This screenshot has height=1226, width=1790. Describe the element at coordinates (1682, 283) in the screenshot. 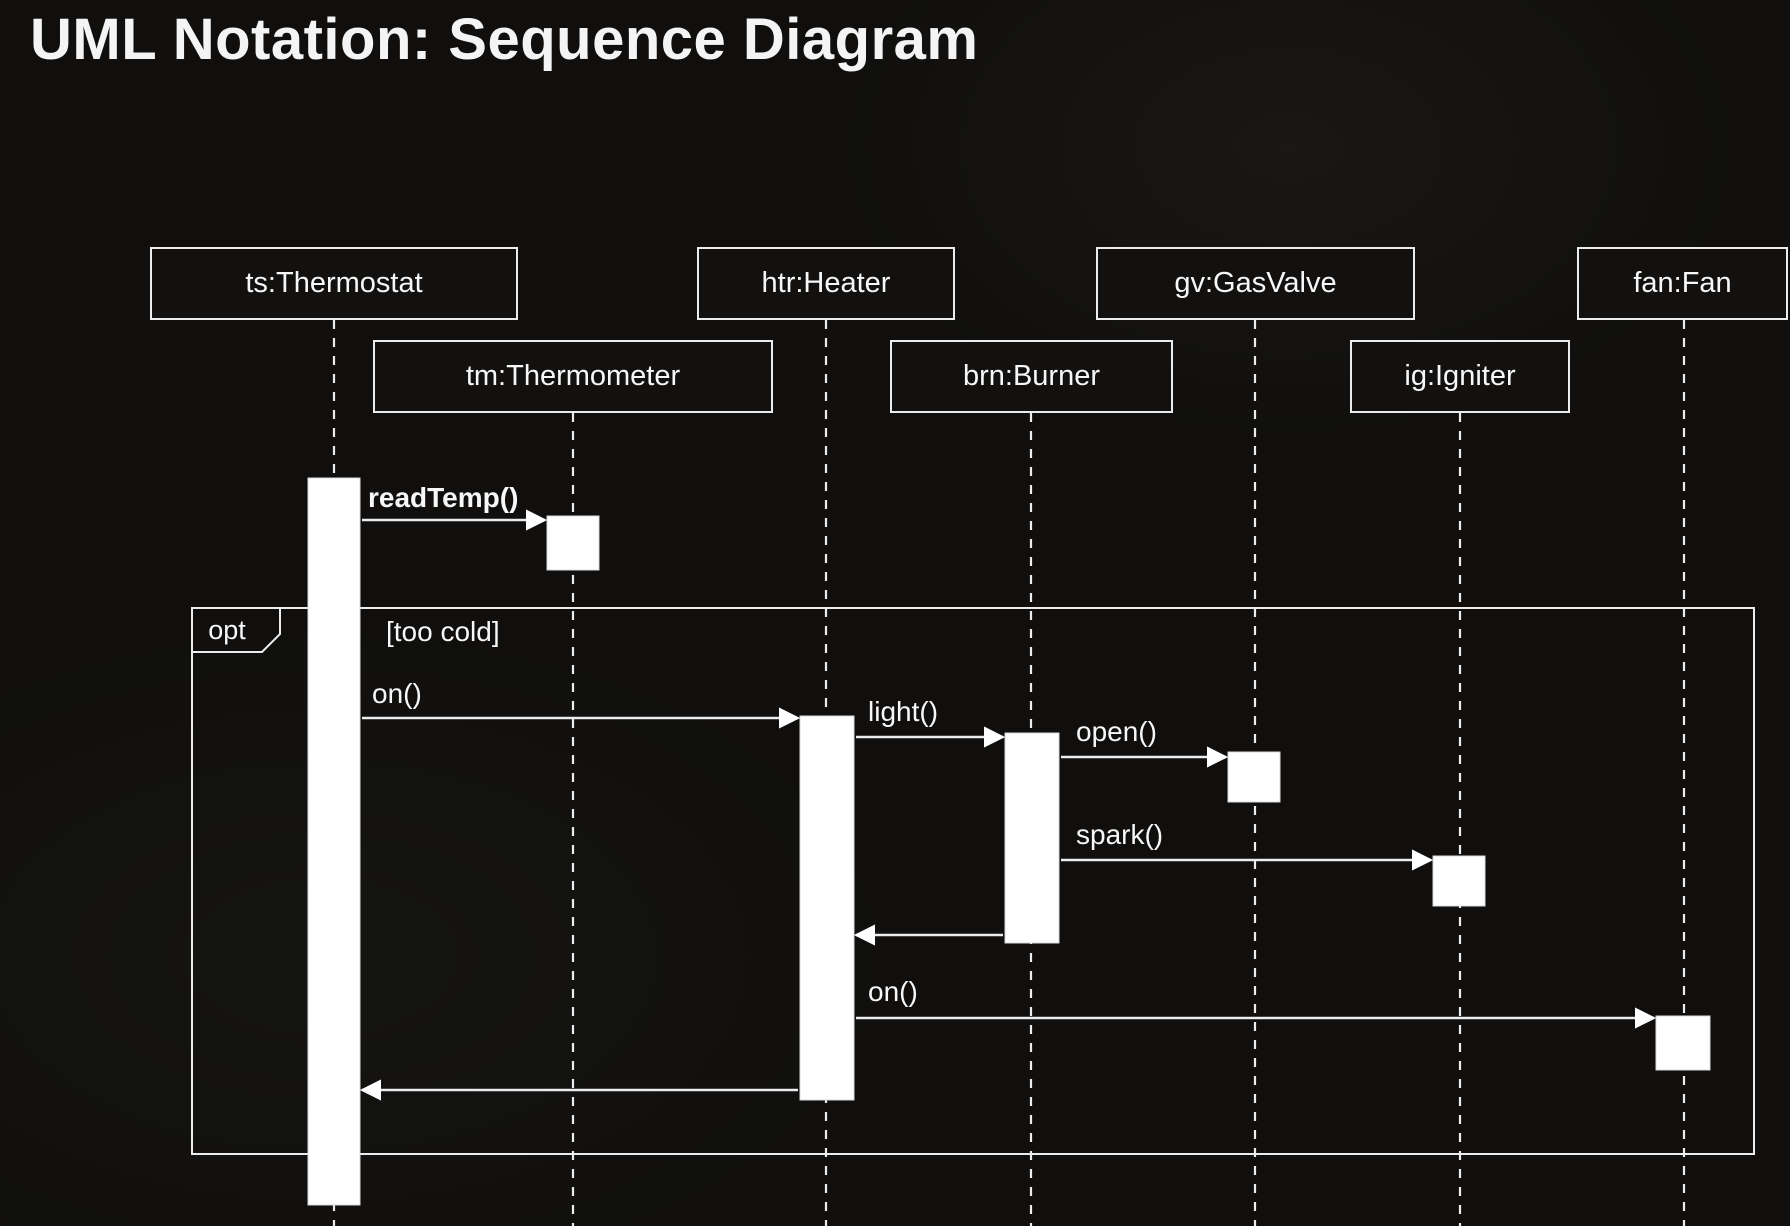

I see `lifeline-box-fan: fan:Fan` at that location.